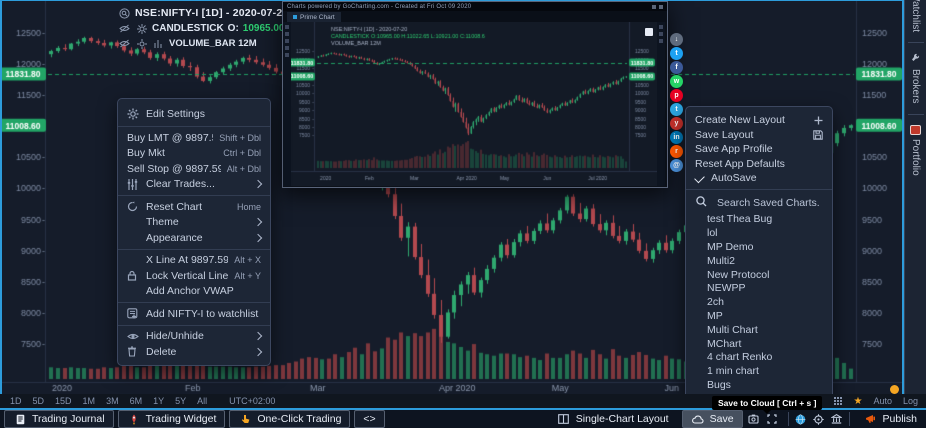 The image size is (926, 428). Describe the element at coordinates (63, 401) in the screenshot. I see `timeframe-range-15d: 15D` at that location.